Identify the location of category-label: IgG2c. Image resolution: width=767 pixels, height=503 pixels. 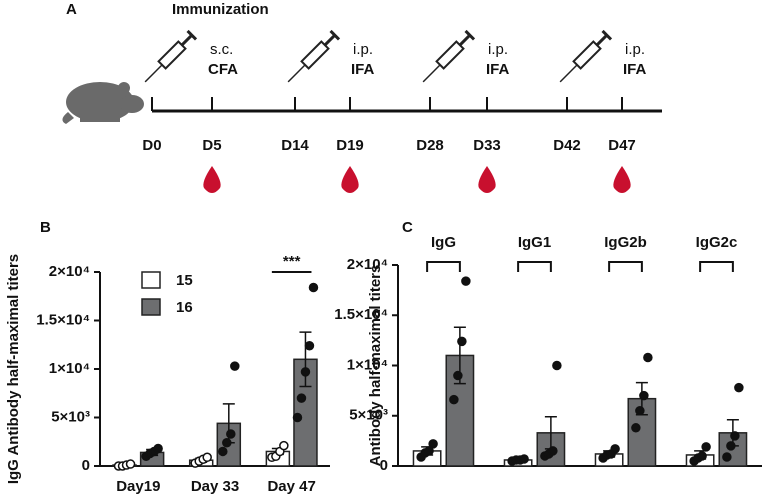
(717, 242).